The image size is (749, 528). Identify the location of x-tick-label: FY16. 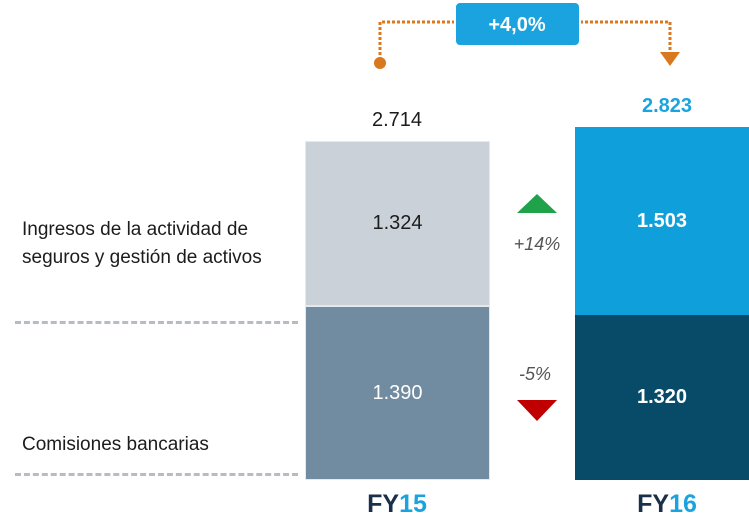
(667, 504).